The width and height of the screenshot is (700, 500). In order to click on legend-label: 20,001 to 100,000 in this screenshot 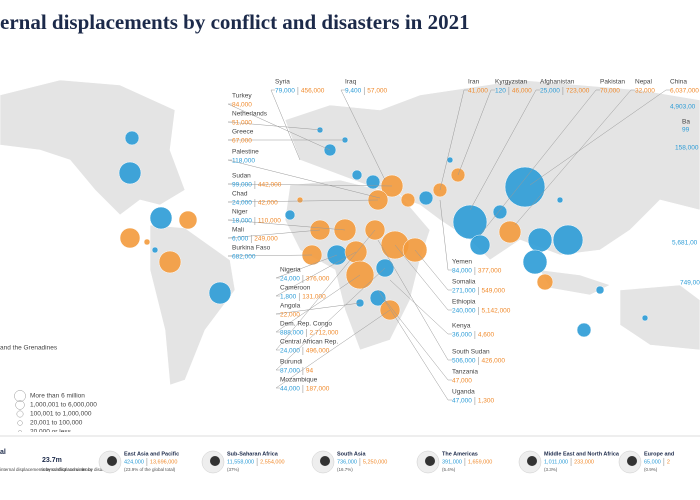, I will do `click(56, 423)`.